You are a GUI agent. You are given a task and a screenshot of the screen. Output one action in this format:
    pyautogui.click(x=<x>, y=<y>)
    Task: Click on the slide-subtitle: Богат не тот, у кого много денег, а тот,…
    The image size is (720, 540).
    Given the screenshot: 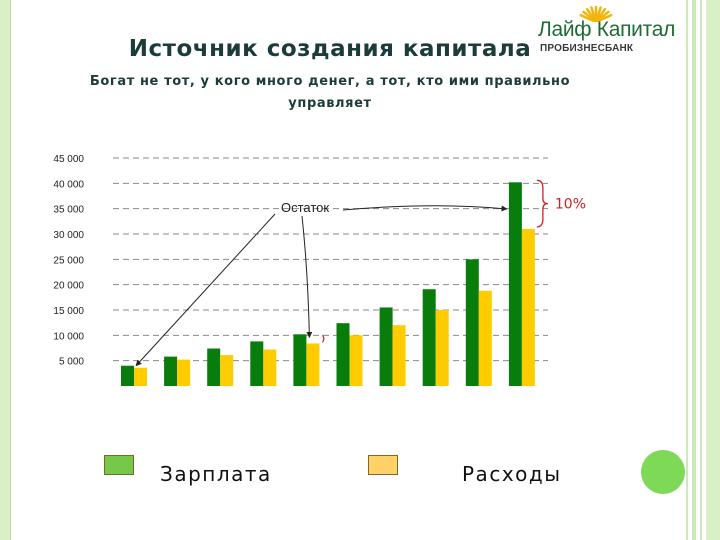 What is the action you would take?
    pyautogui.click(x=330, y=92)
    